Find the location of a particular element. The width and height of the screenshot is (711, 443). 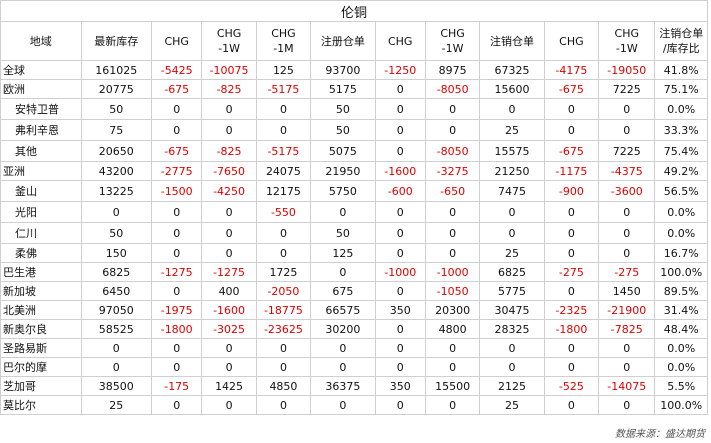

region-name-cell: 芝加哥 is located at coordinates (41, 386).